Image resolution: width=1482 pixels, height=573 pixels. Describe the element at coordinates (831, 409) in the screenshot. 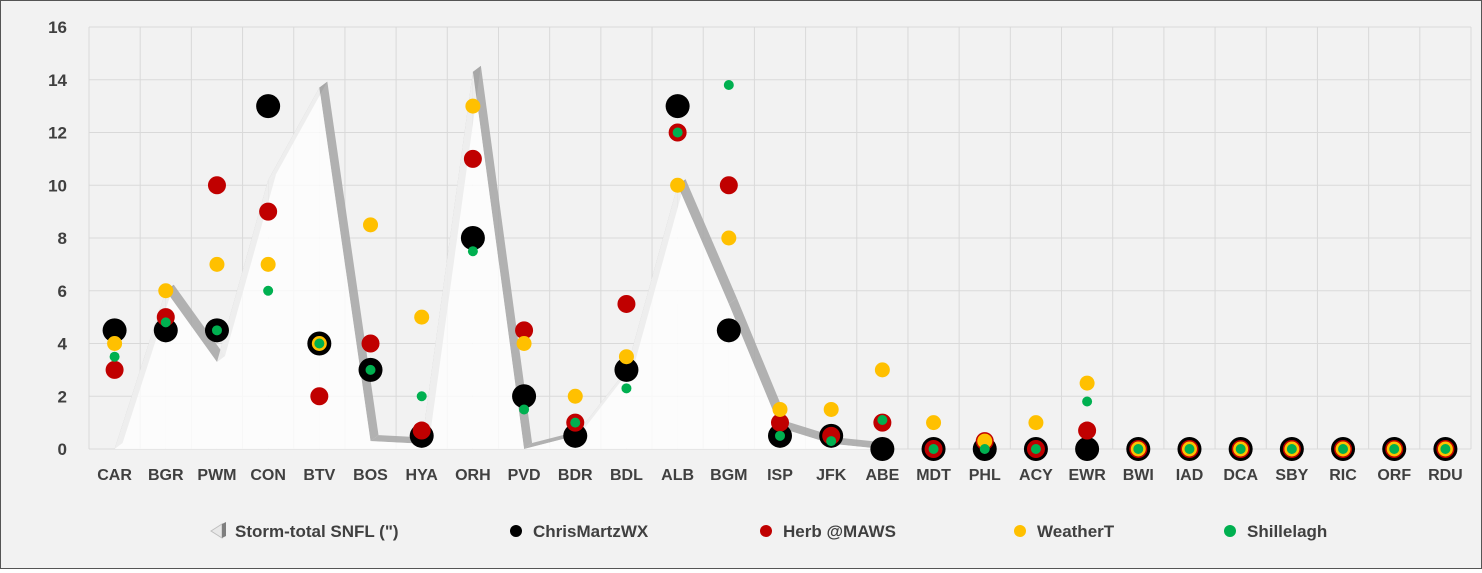

I see `marker-weathert-jfk` at that location.